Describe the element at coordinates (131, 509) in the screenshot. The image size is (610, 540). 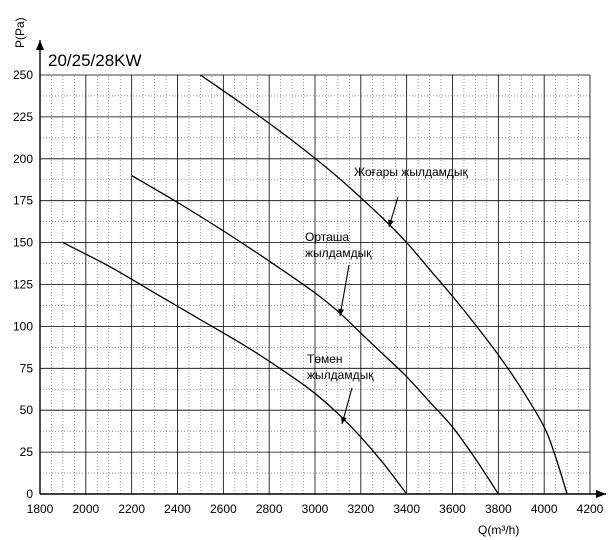
I see `x-tick-label: 2200` at that location.